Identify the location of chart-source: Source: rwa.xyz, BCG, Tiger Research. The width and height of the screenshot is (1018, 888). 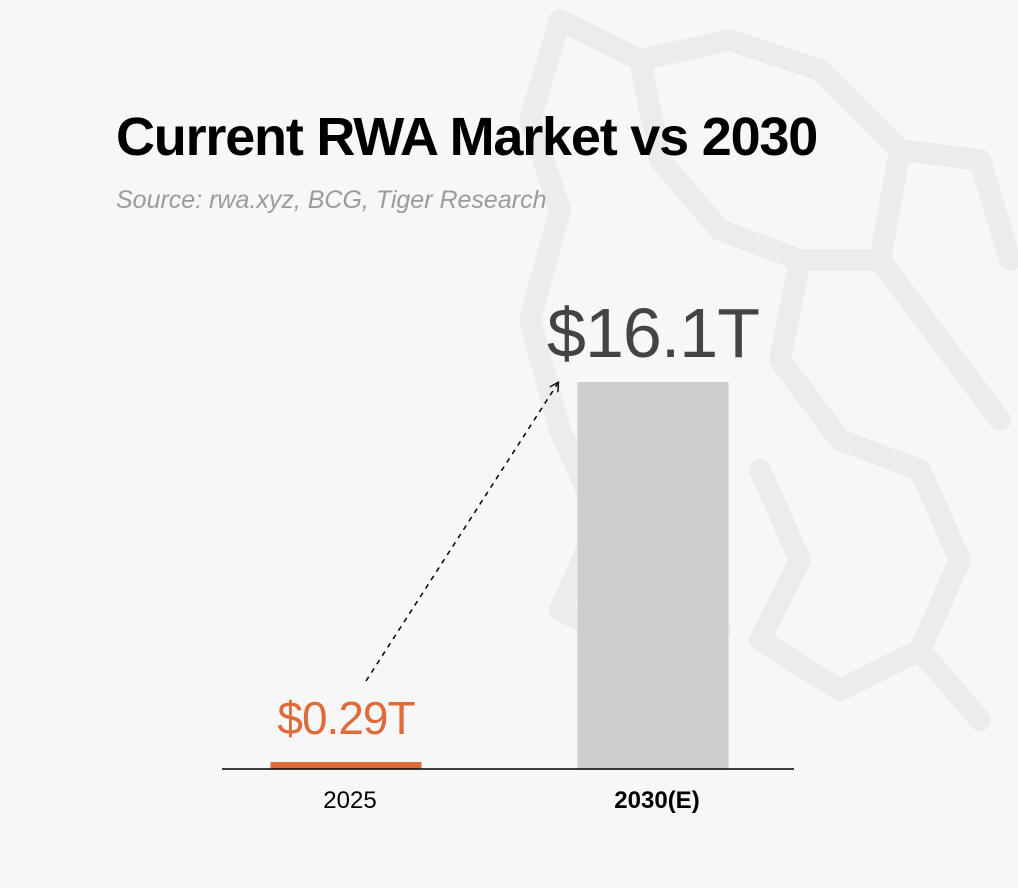
(331, 200).